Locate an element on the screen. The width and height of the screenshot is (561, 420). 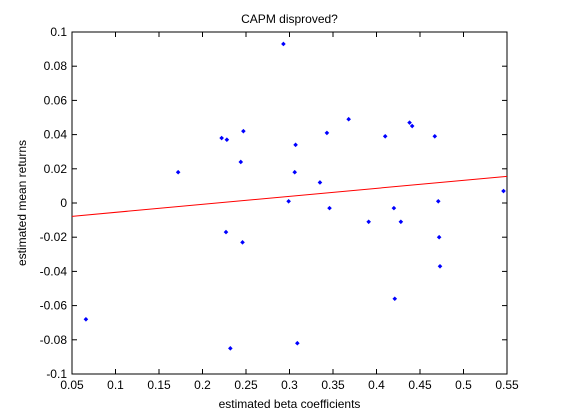
y-tick-label: -0.1 is located at coordinates (56, 374).